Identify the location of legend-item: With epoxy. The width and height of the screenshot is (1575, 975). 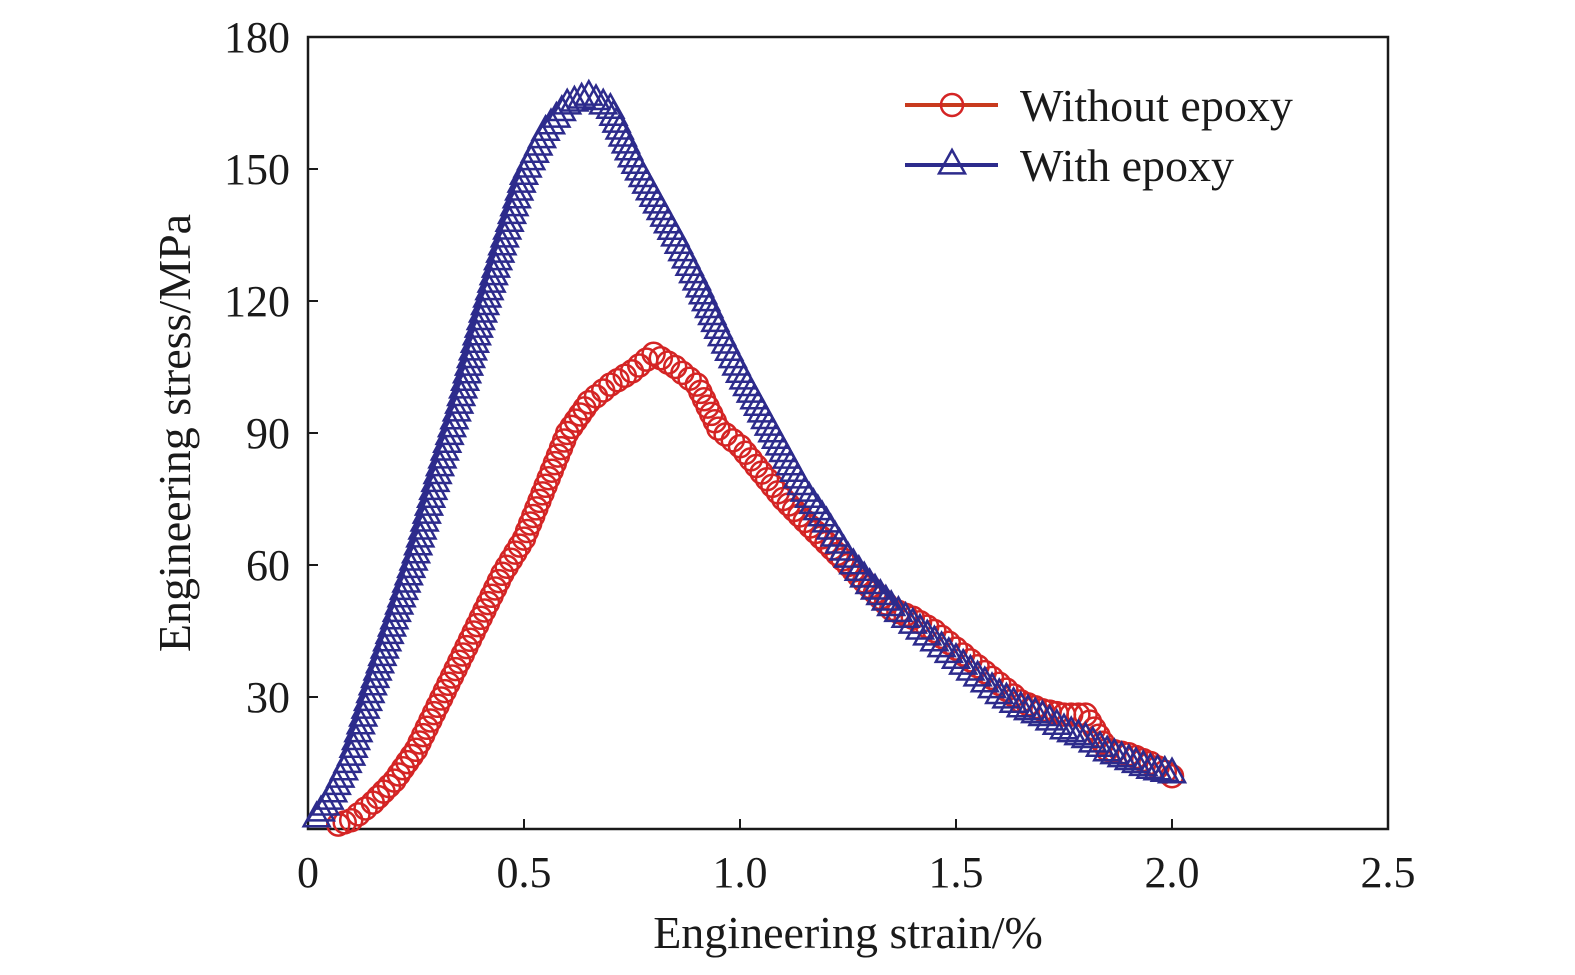
(1069, 165).